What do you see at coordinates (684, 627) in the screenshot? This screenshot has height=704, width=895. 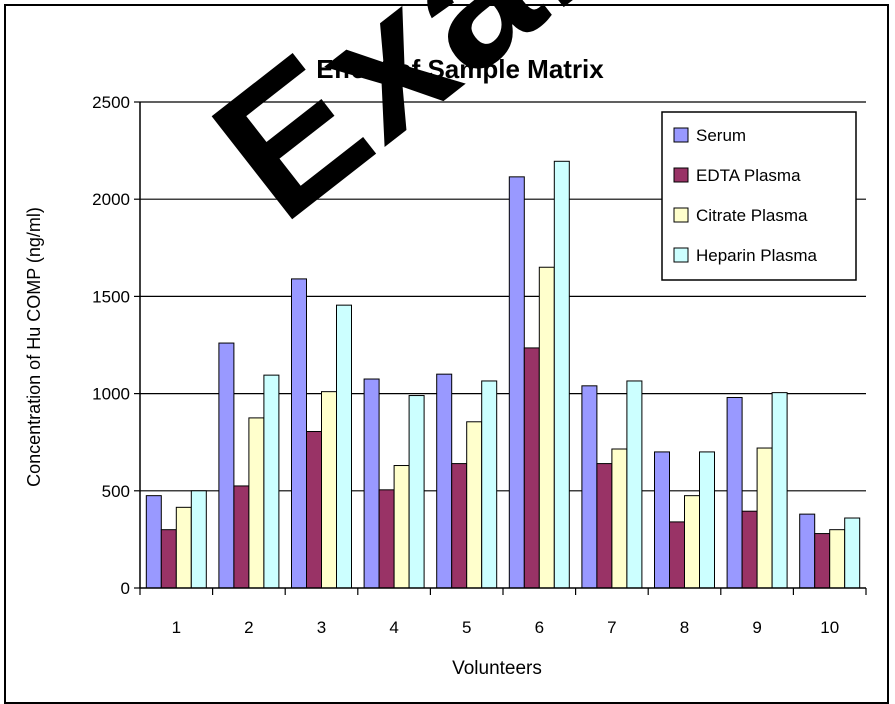 I see `x-tick-label: 8` at bounding box center [684, 627].